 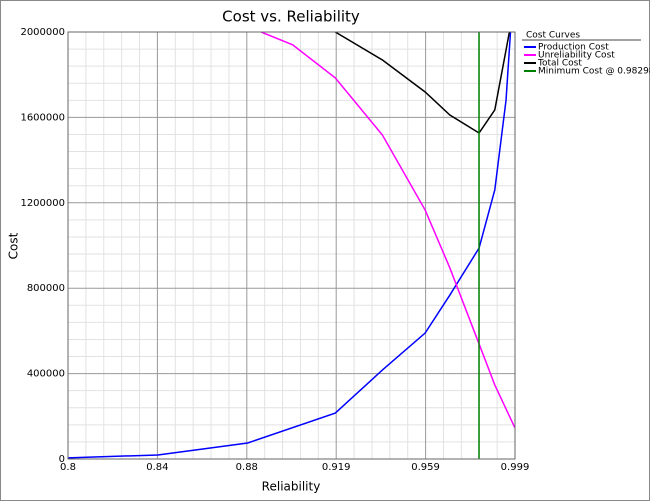 I want to click on x-tick-label: 0.999, so click(x=515, y=467).